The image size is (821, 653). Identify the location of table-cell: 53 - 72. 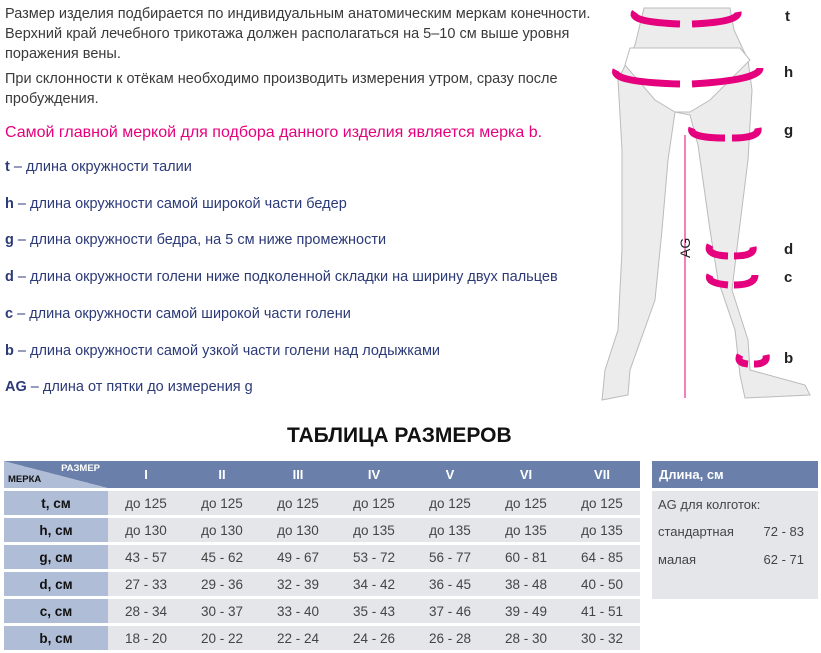
(374, 557).